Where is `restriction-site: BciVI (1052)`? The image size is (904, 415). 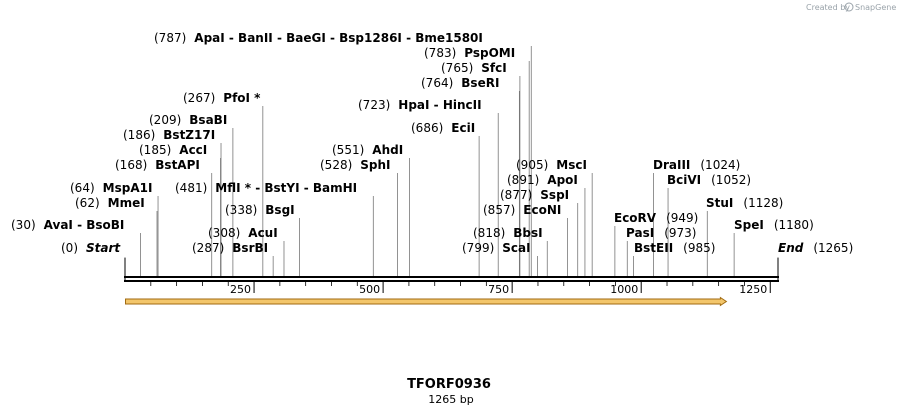
restriction-site: BciVI (1052) is located at coordinates (709, 180).